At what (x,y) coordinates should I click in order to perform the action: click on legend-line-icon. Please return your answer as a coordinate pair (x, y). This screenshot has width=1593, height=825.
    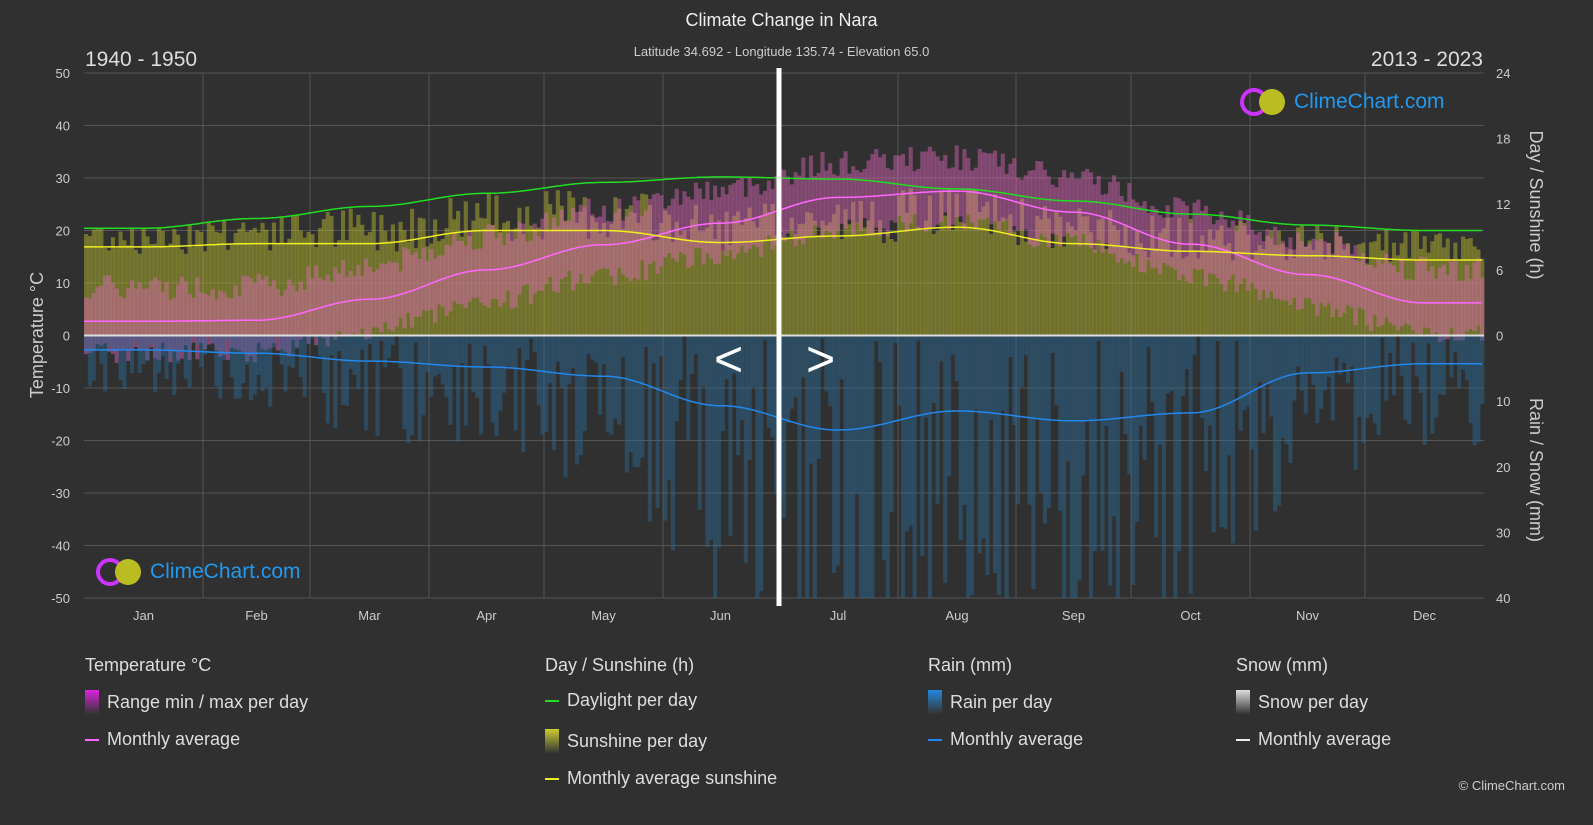
    Looking at the image, I should click on (935, 739).